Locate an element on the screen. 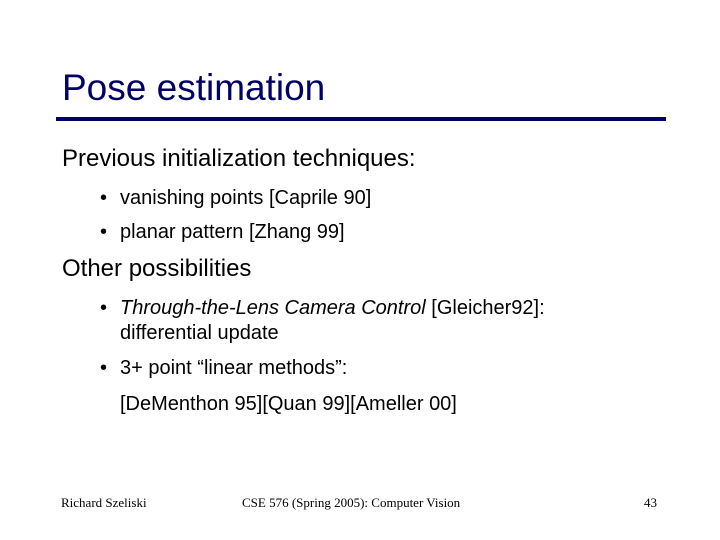  section-heading-other: Other possibilities is located at coordinates (157, 268).